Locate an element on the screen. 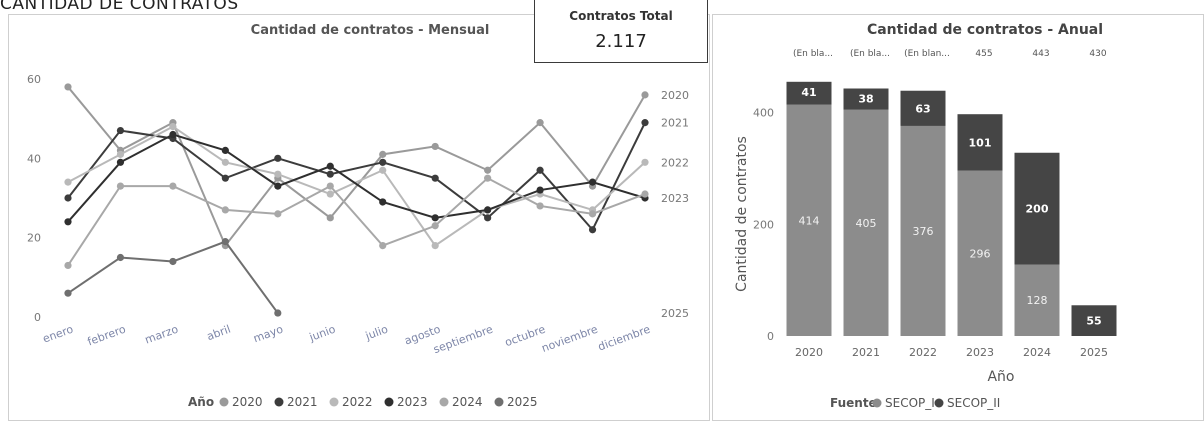 The image size is (1204, 421). bar-chart-legend: Fuente SECOP_I SECOP_II is located at coordinates (915, 403).